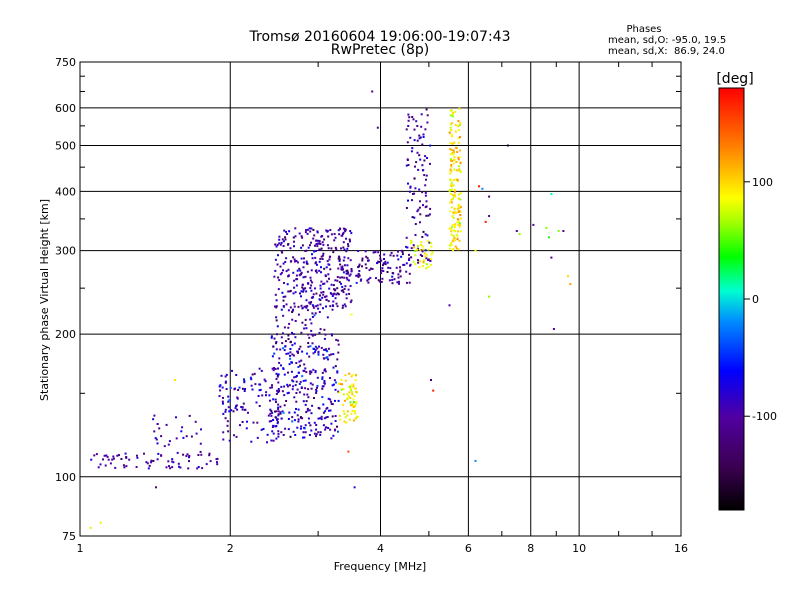 This screenshot has width=800, height=600. I want to click on x-tick-label: 10, so click(579, 548).